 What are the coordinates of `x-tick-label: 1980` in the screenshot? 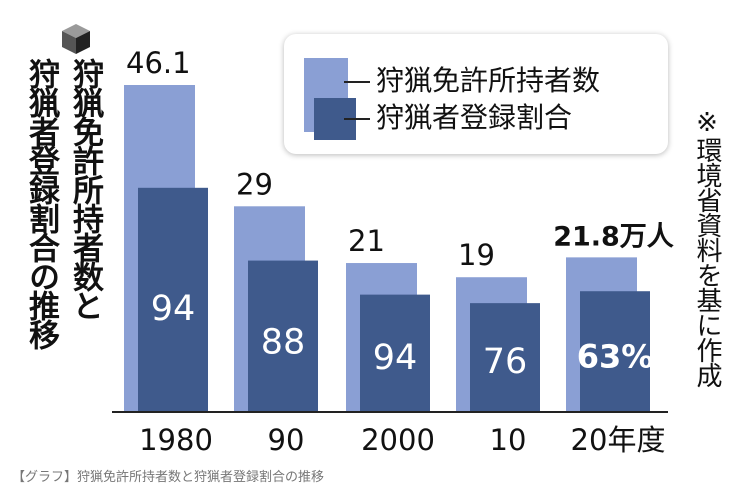 It's located at (176, 440).